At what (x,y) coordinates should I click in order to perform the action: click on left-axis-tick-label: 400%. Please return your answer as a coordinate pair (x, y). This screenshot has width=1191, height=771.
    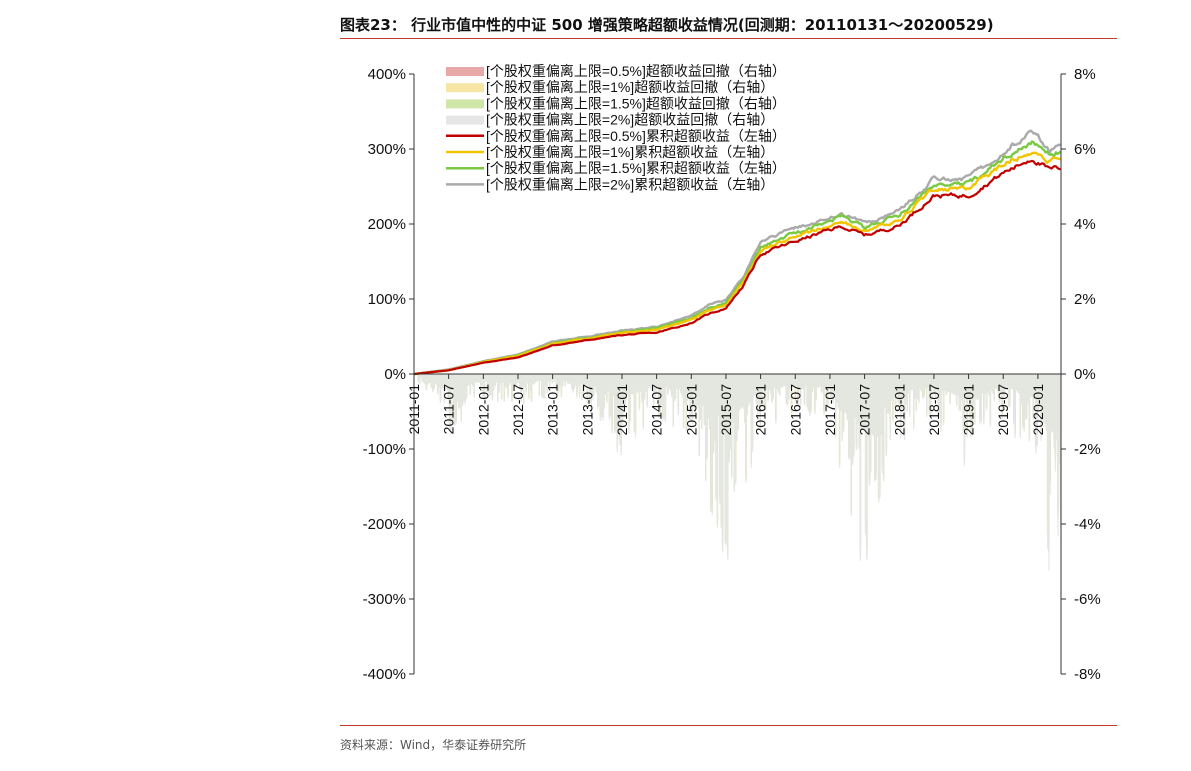
    Looking at the image, I should click on (387, 74).